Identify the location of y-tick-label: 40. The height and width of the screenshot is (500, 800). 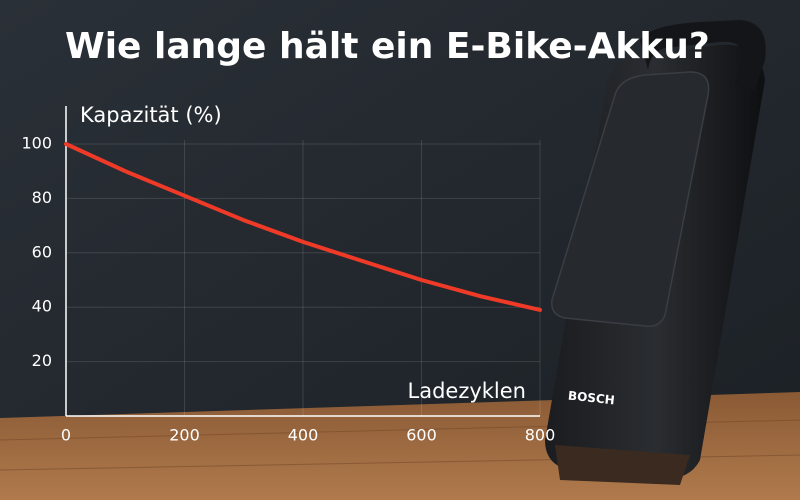
(42, 306).